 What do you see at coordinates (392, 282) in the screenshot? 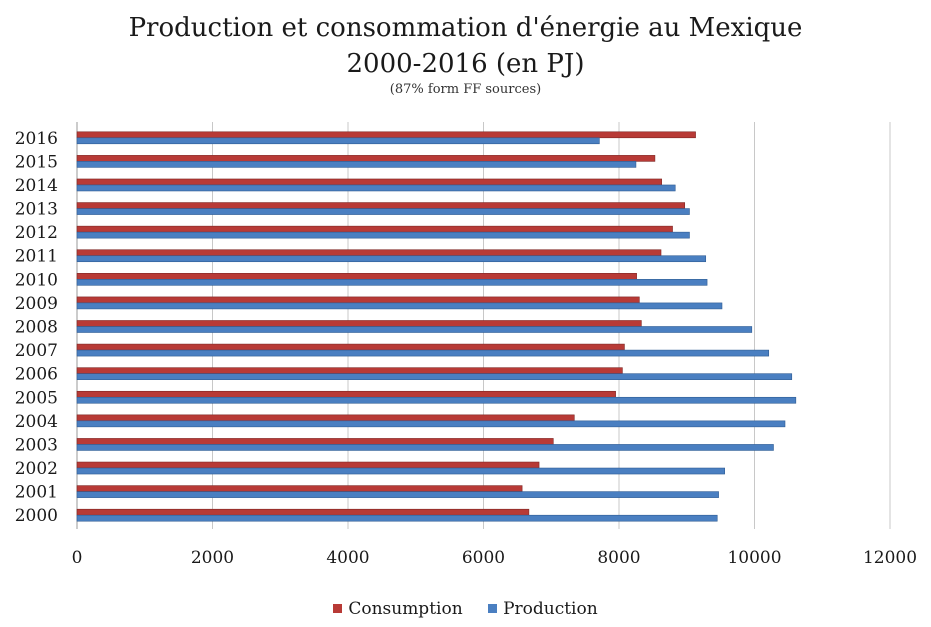
I see `bar-production-2010` at bounding box center [392, 282].